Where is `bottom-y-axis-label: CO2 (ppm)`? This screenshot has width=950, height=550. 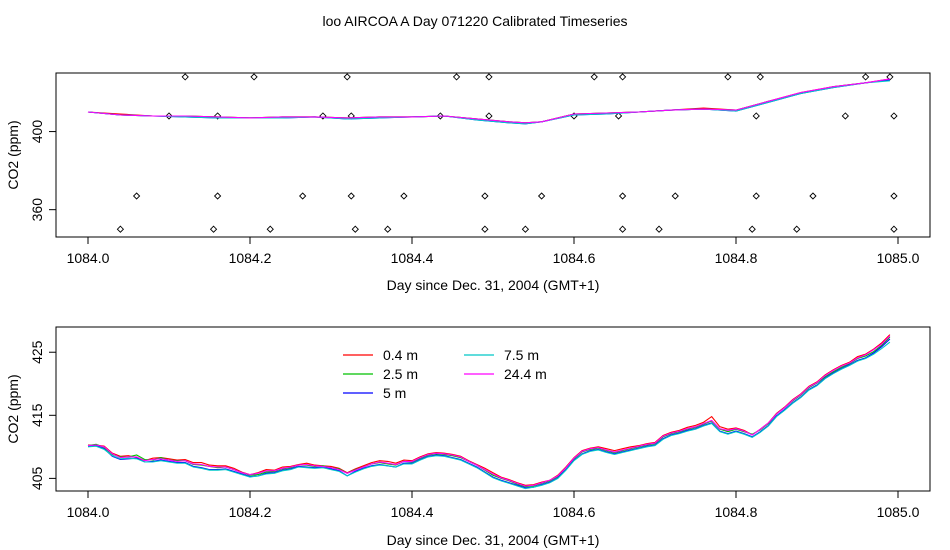 bottom-y-axis-label: CO2 (ppm) is located at coordinates (13, 408).